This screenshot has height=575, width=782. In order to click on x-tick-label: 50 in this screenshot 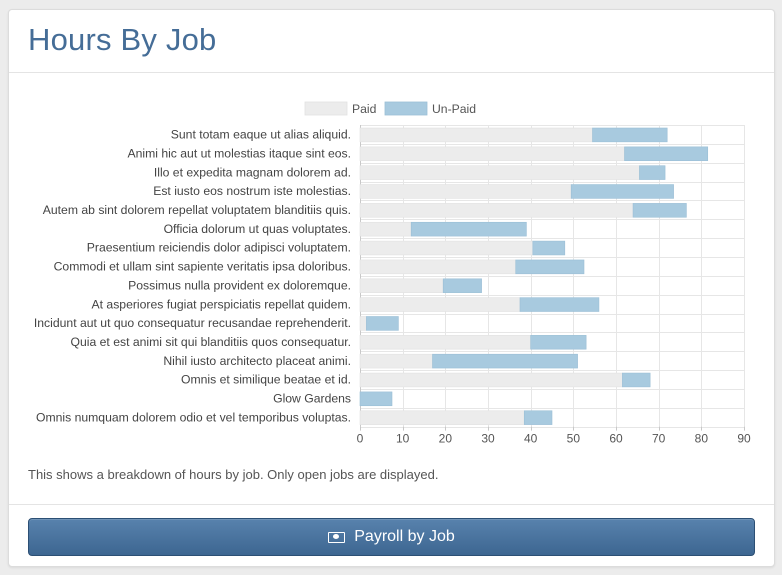, I will do `click(574, 439)`.